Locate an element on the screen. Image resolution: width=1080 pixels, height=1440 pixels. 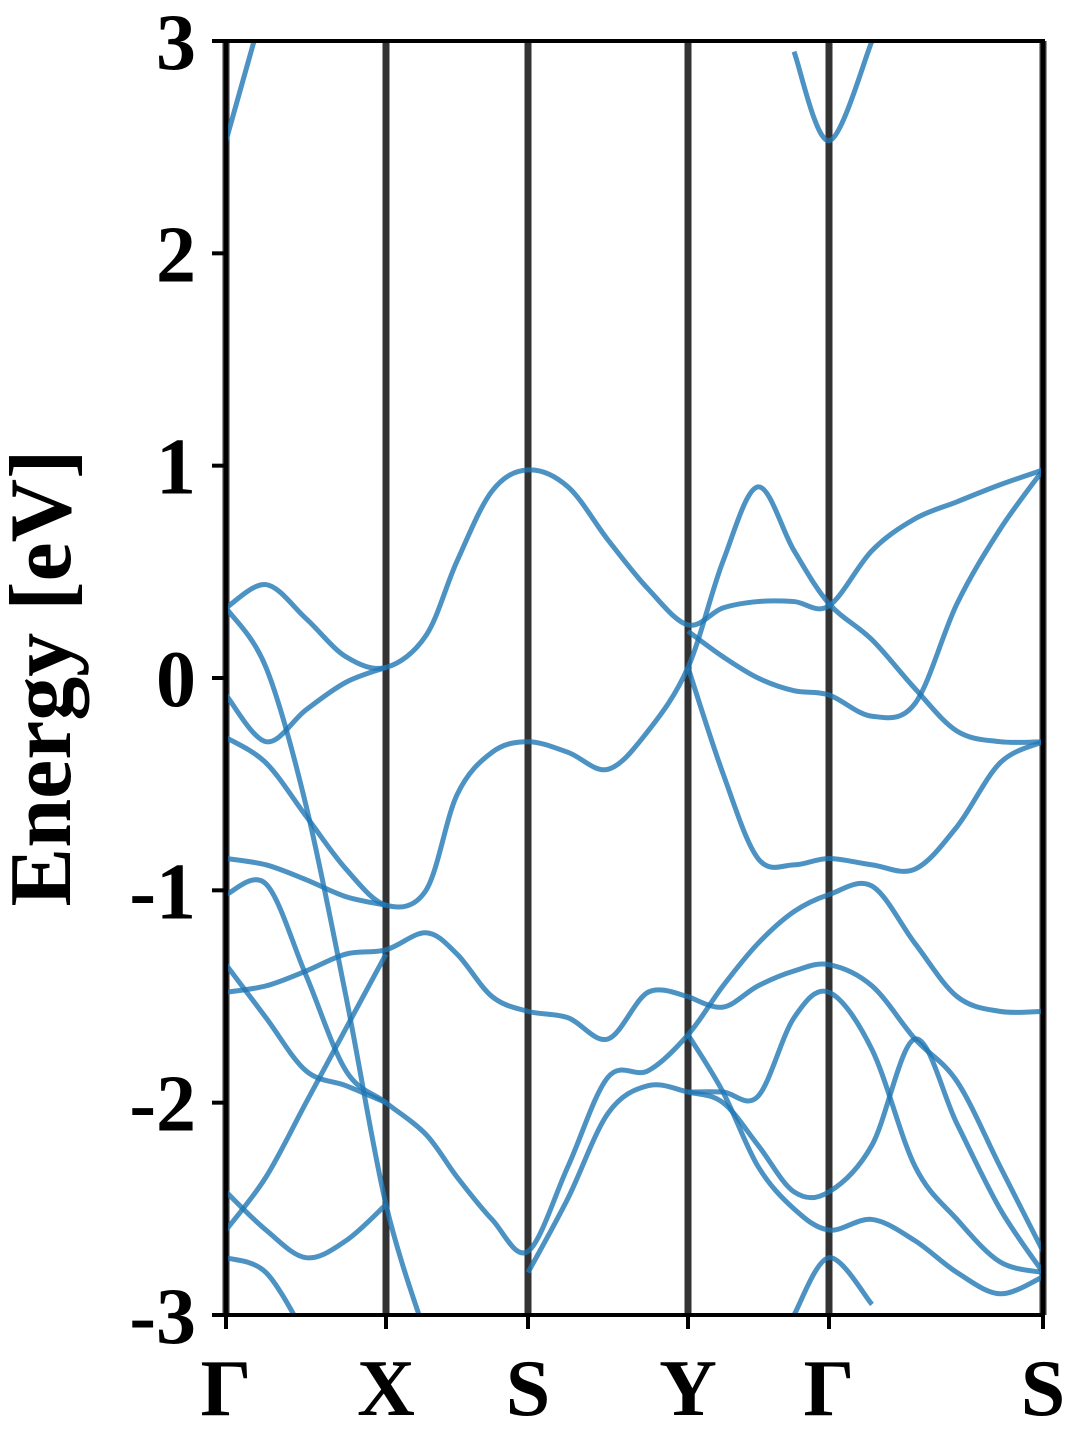
y-tick-label: -2 is located at coordinates (162, 1105).